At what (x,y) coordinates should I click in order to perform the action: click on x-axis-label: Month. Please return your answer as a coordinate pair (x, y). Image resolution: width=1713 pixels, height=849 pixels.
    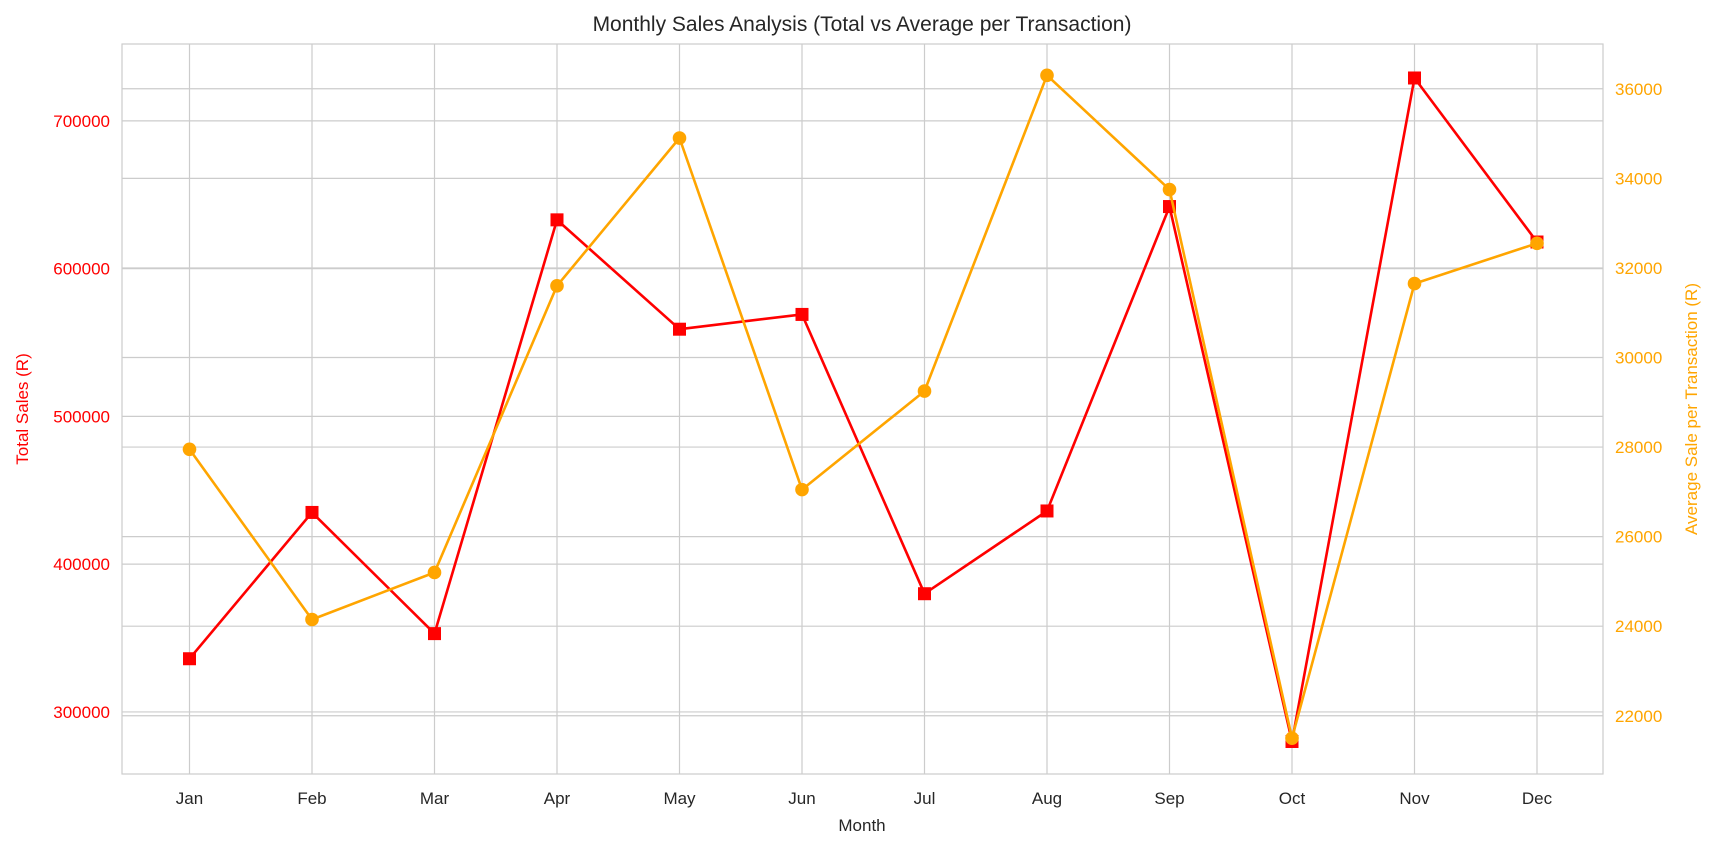
    Looking at the image, I should click on (861, 825).